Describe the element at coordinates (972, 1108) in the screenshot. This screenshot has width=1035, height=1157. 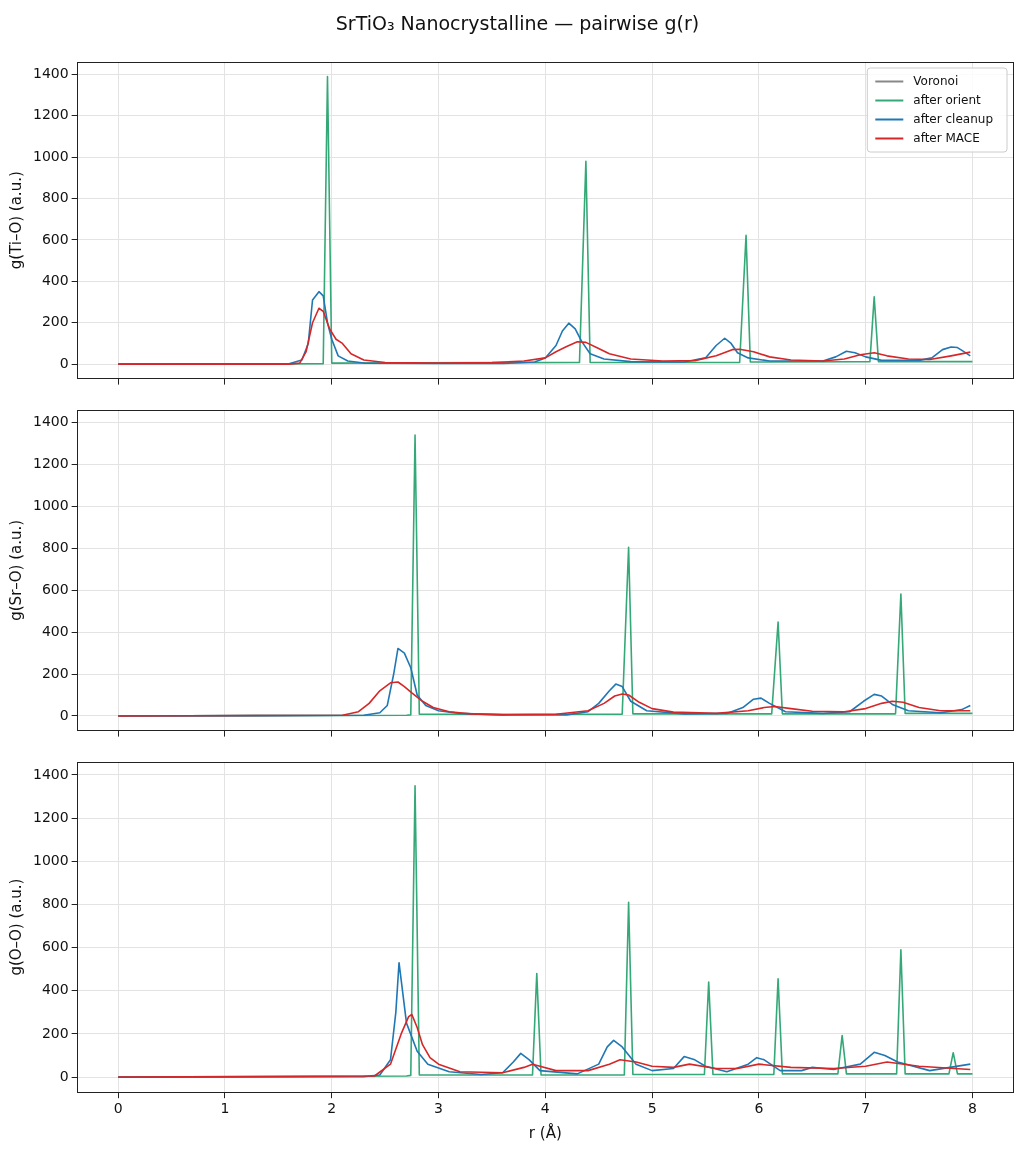
I see `x-tick-label: 8` at that location.